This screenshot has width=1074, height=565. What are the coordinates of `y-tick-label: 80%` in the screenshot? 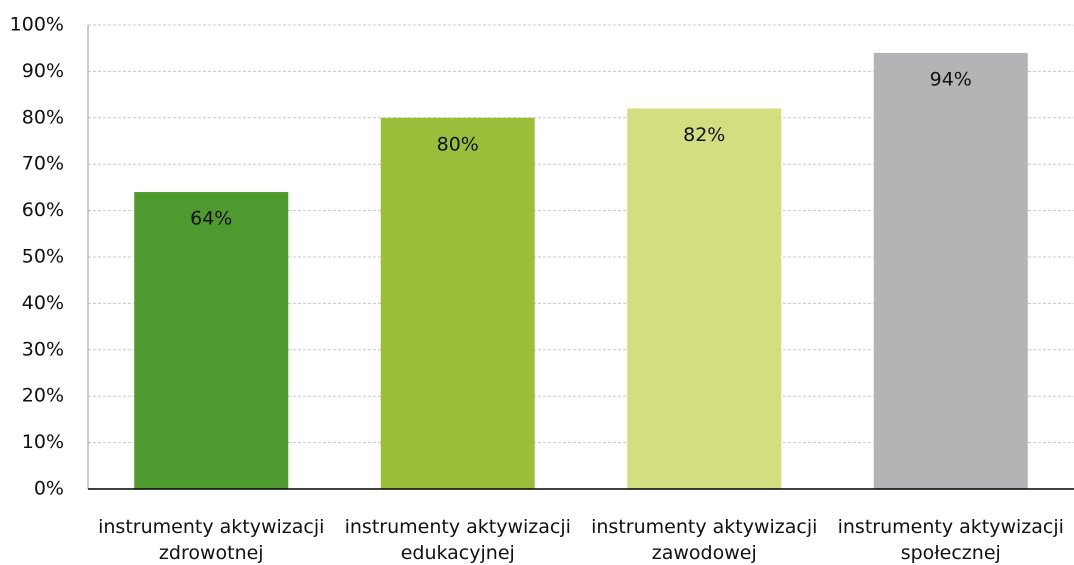 It's located at (43, 117).